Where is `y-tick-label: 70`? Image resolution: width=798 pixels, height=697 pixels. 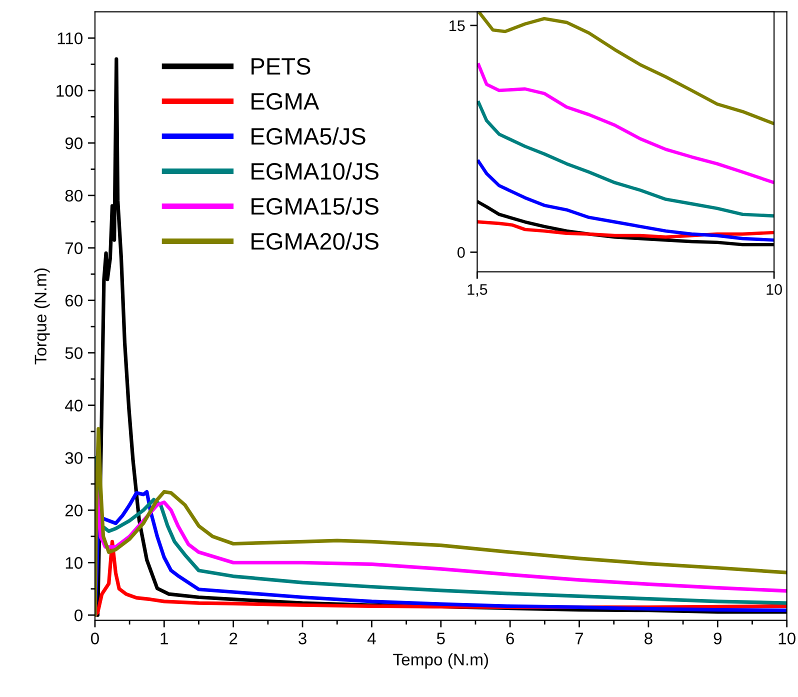
y-tick-label: 70 is located at coordinates (74, 248).